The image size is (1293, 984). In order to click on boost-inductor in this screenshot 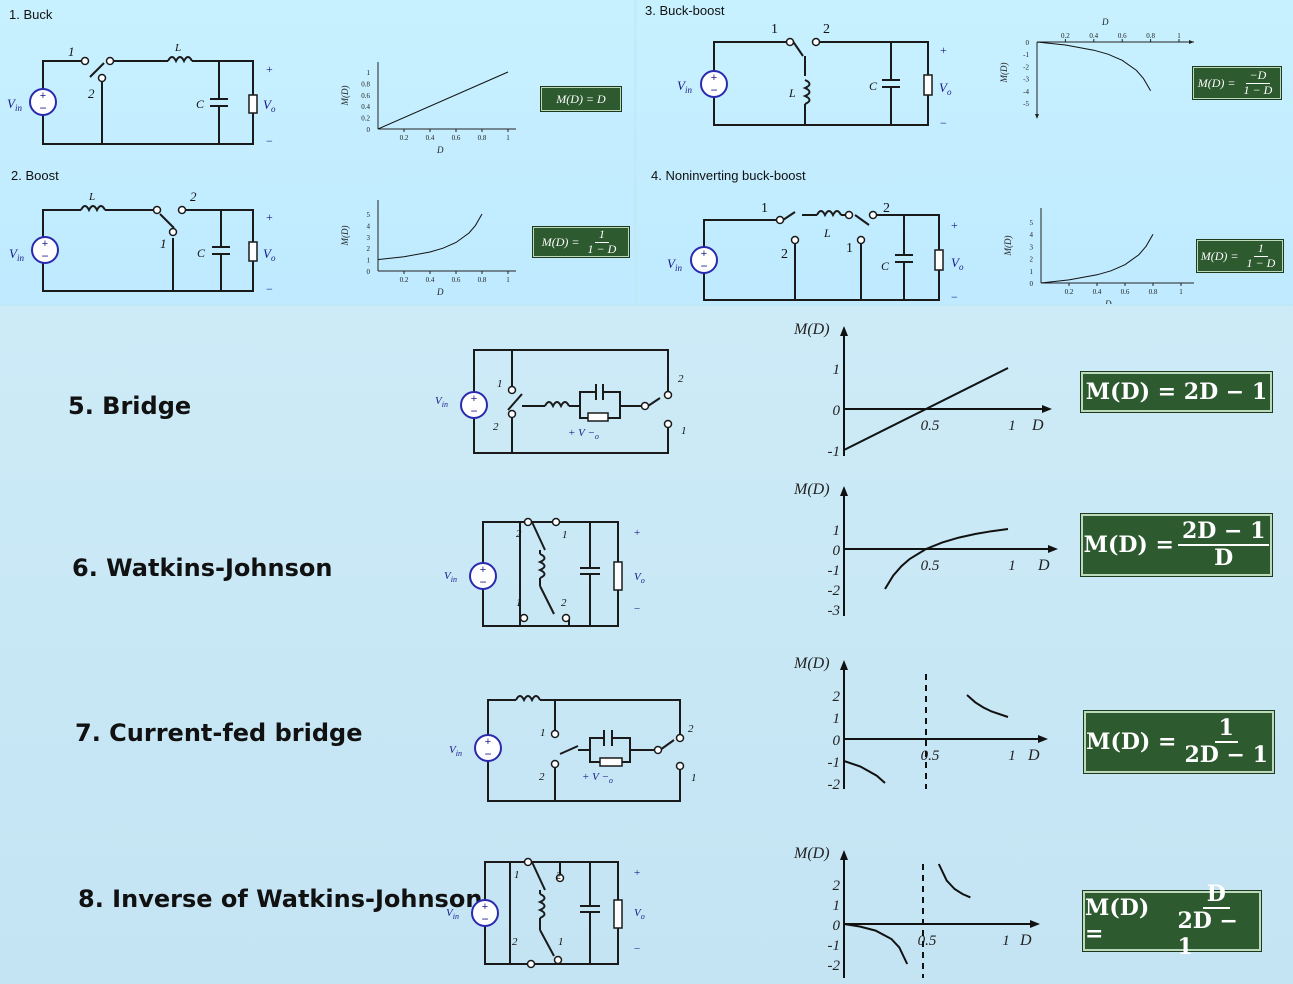, I will do `click(93, 209)`.